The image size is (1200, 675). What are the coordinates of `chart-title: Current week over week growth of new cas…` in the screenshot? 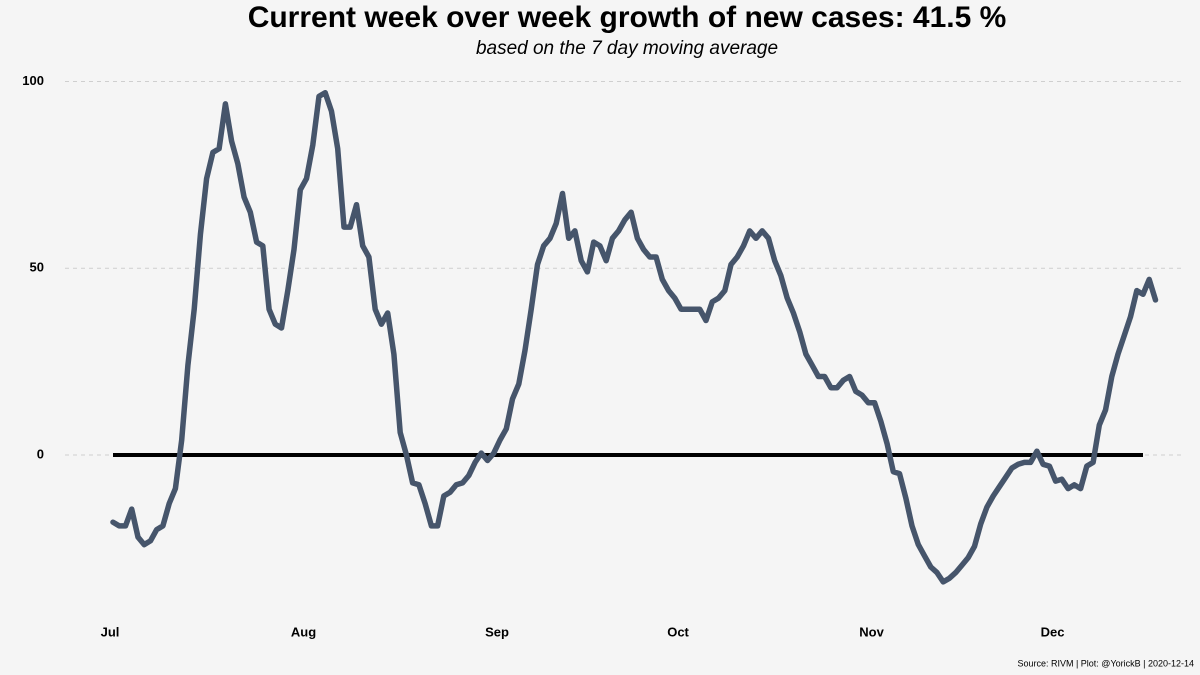 It's located at (627, 17).